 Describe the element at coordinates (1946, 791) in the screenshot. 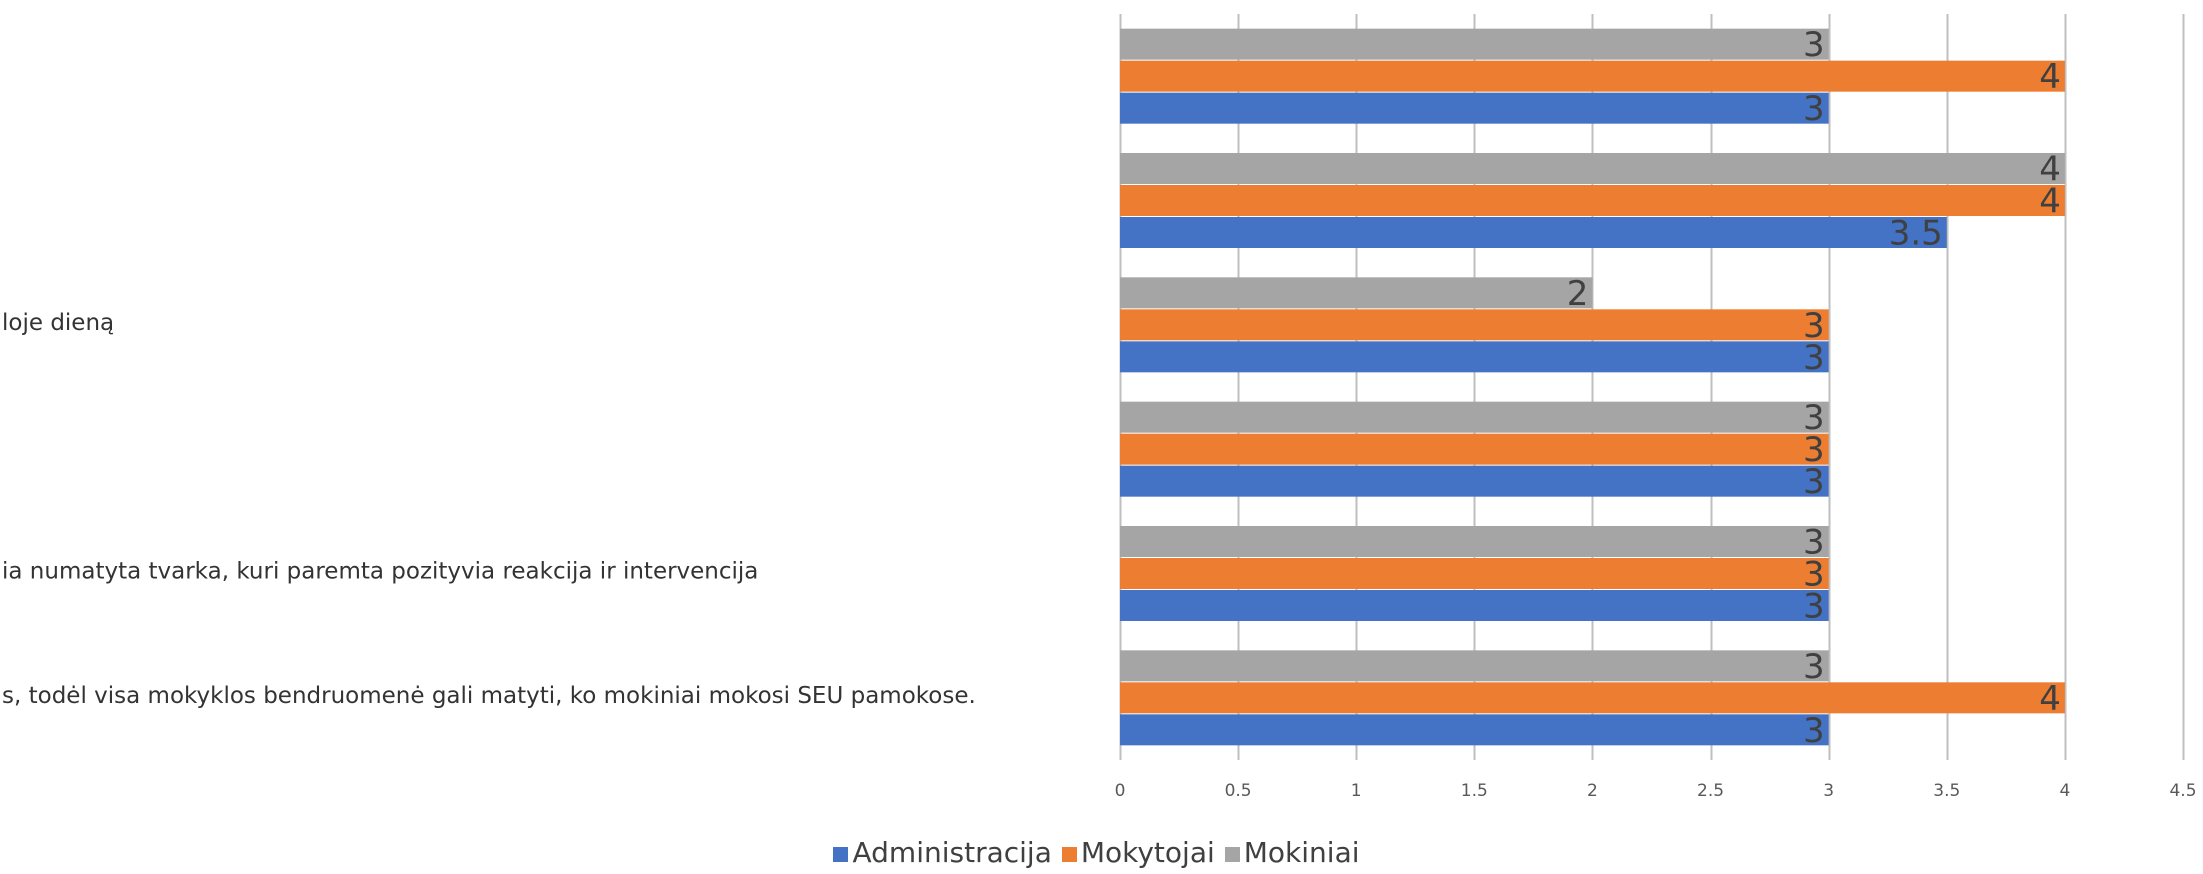

I see `x-tick-label: 3.5` at that location.